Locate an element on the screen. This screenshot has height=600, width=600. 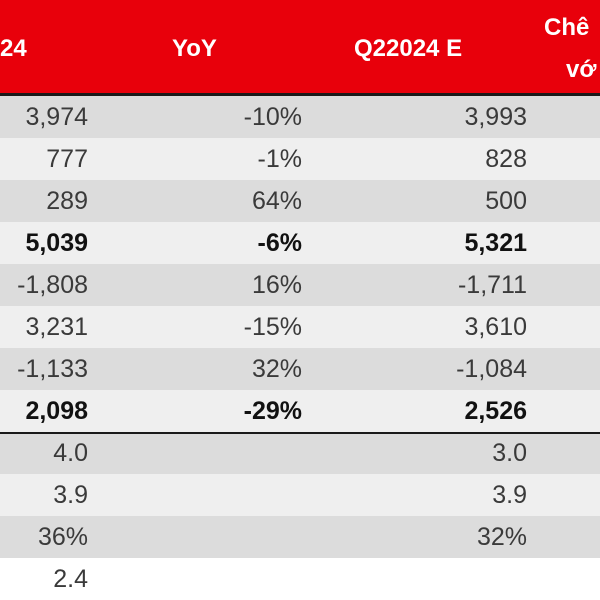
cell-estimate: 5,321 is located at coordinates (495, 243).